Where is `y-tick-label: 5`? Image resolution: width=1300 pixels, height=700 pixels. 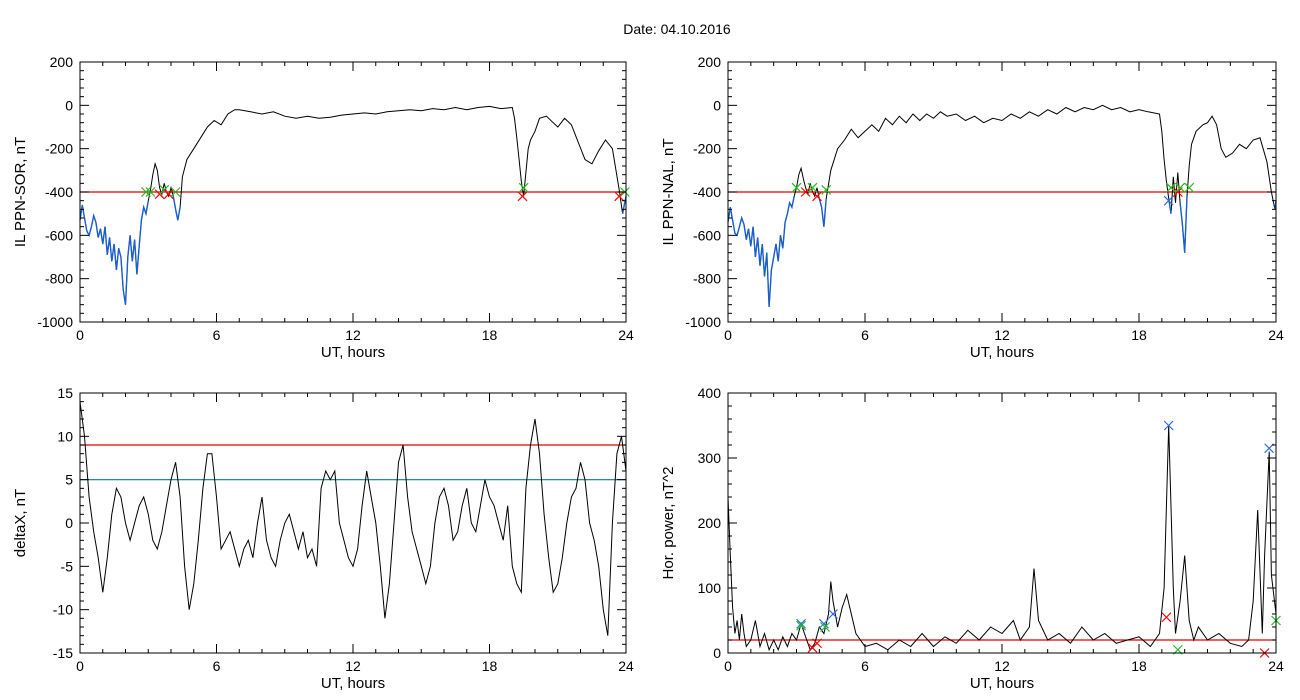
y-tick-label: 5 is located at coordinates (69, 480).